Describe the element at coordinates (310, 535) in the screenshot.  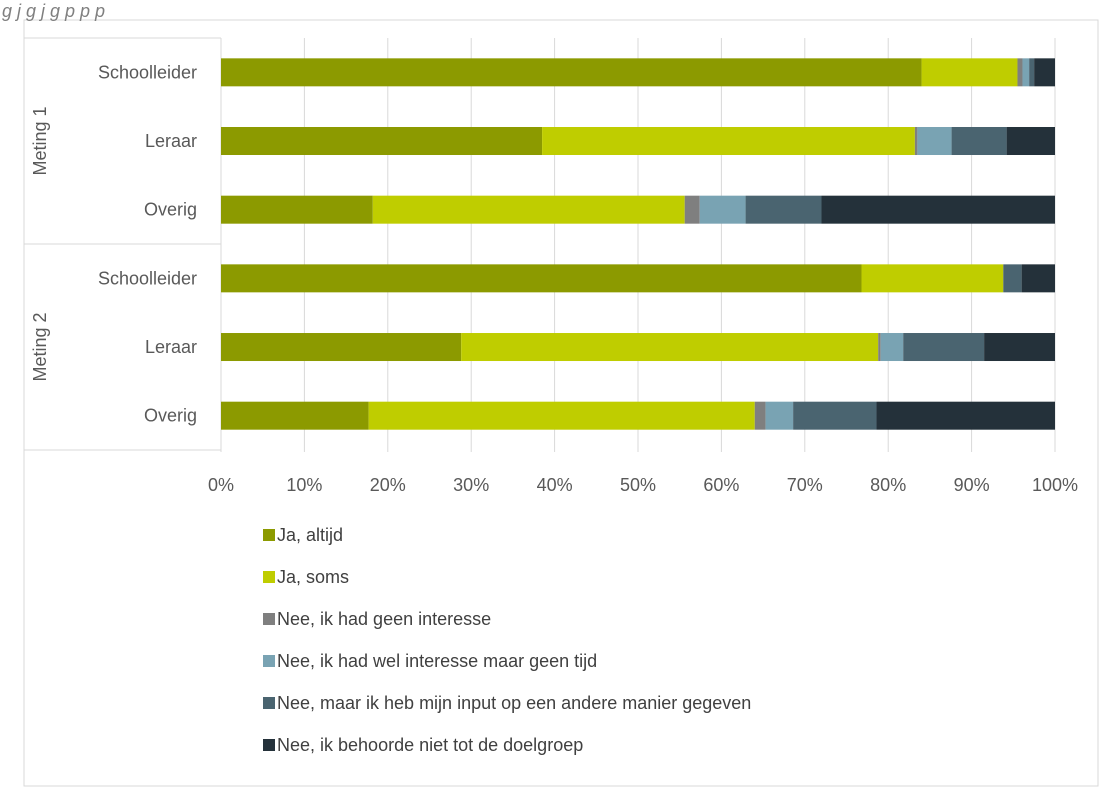
I see `legend-label: Ja, altijd` at that location.